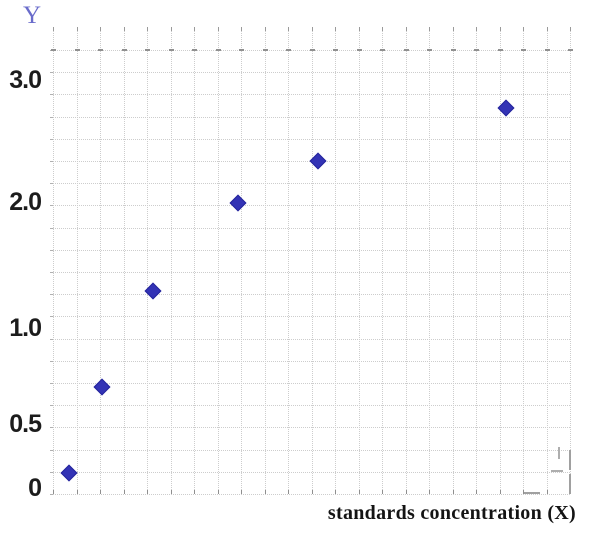 The height and width of the screenshot is (546, 600). What do you see at coordinates (25, 202) in the screenshot?
I see `y-tick-label: 2.0` at bounding box center [25, 202].